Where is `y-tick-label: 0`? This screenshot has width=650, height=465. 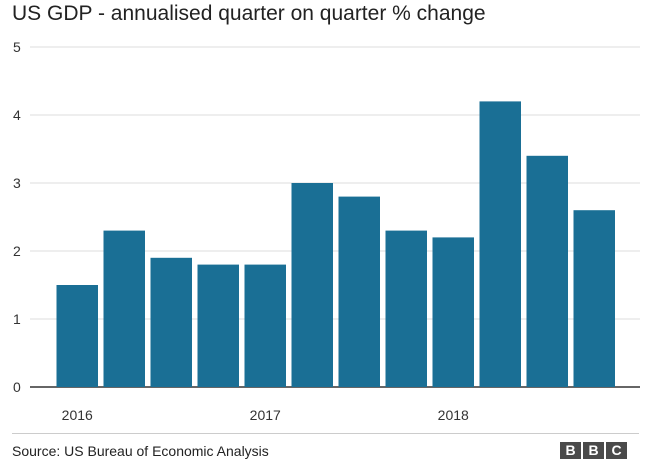
y-tick-label: 0 is located at coordinates (17, 387).